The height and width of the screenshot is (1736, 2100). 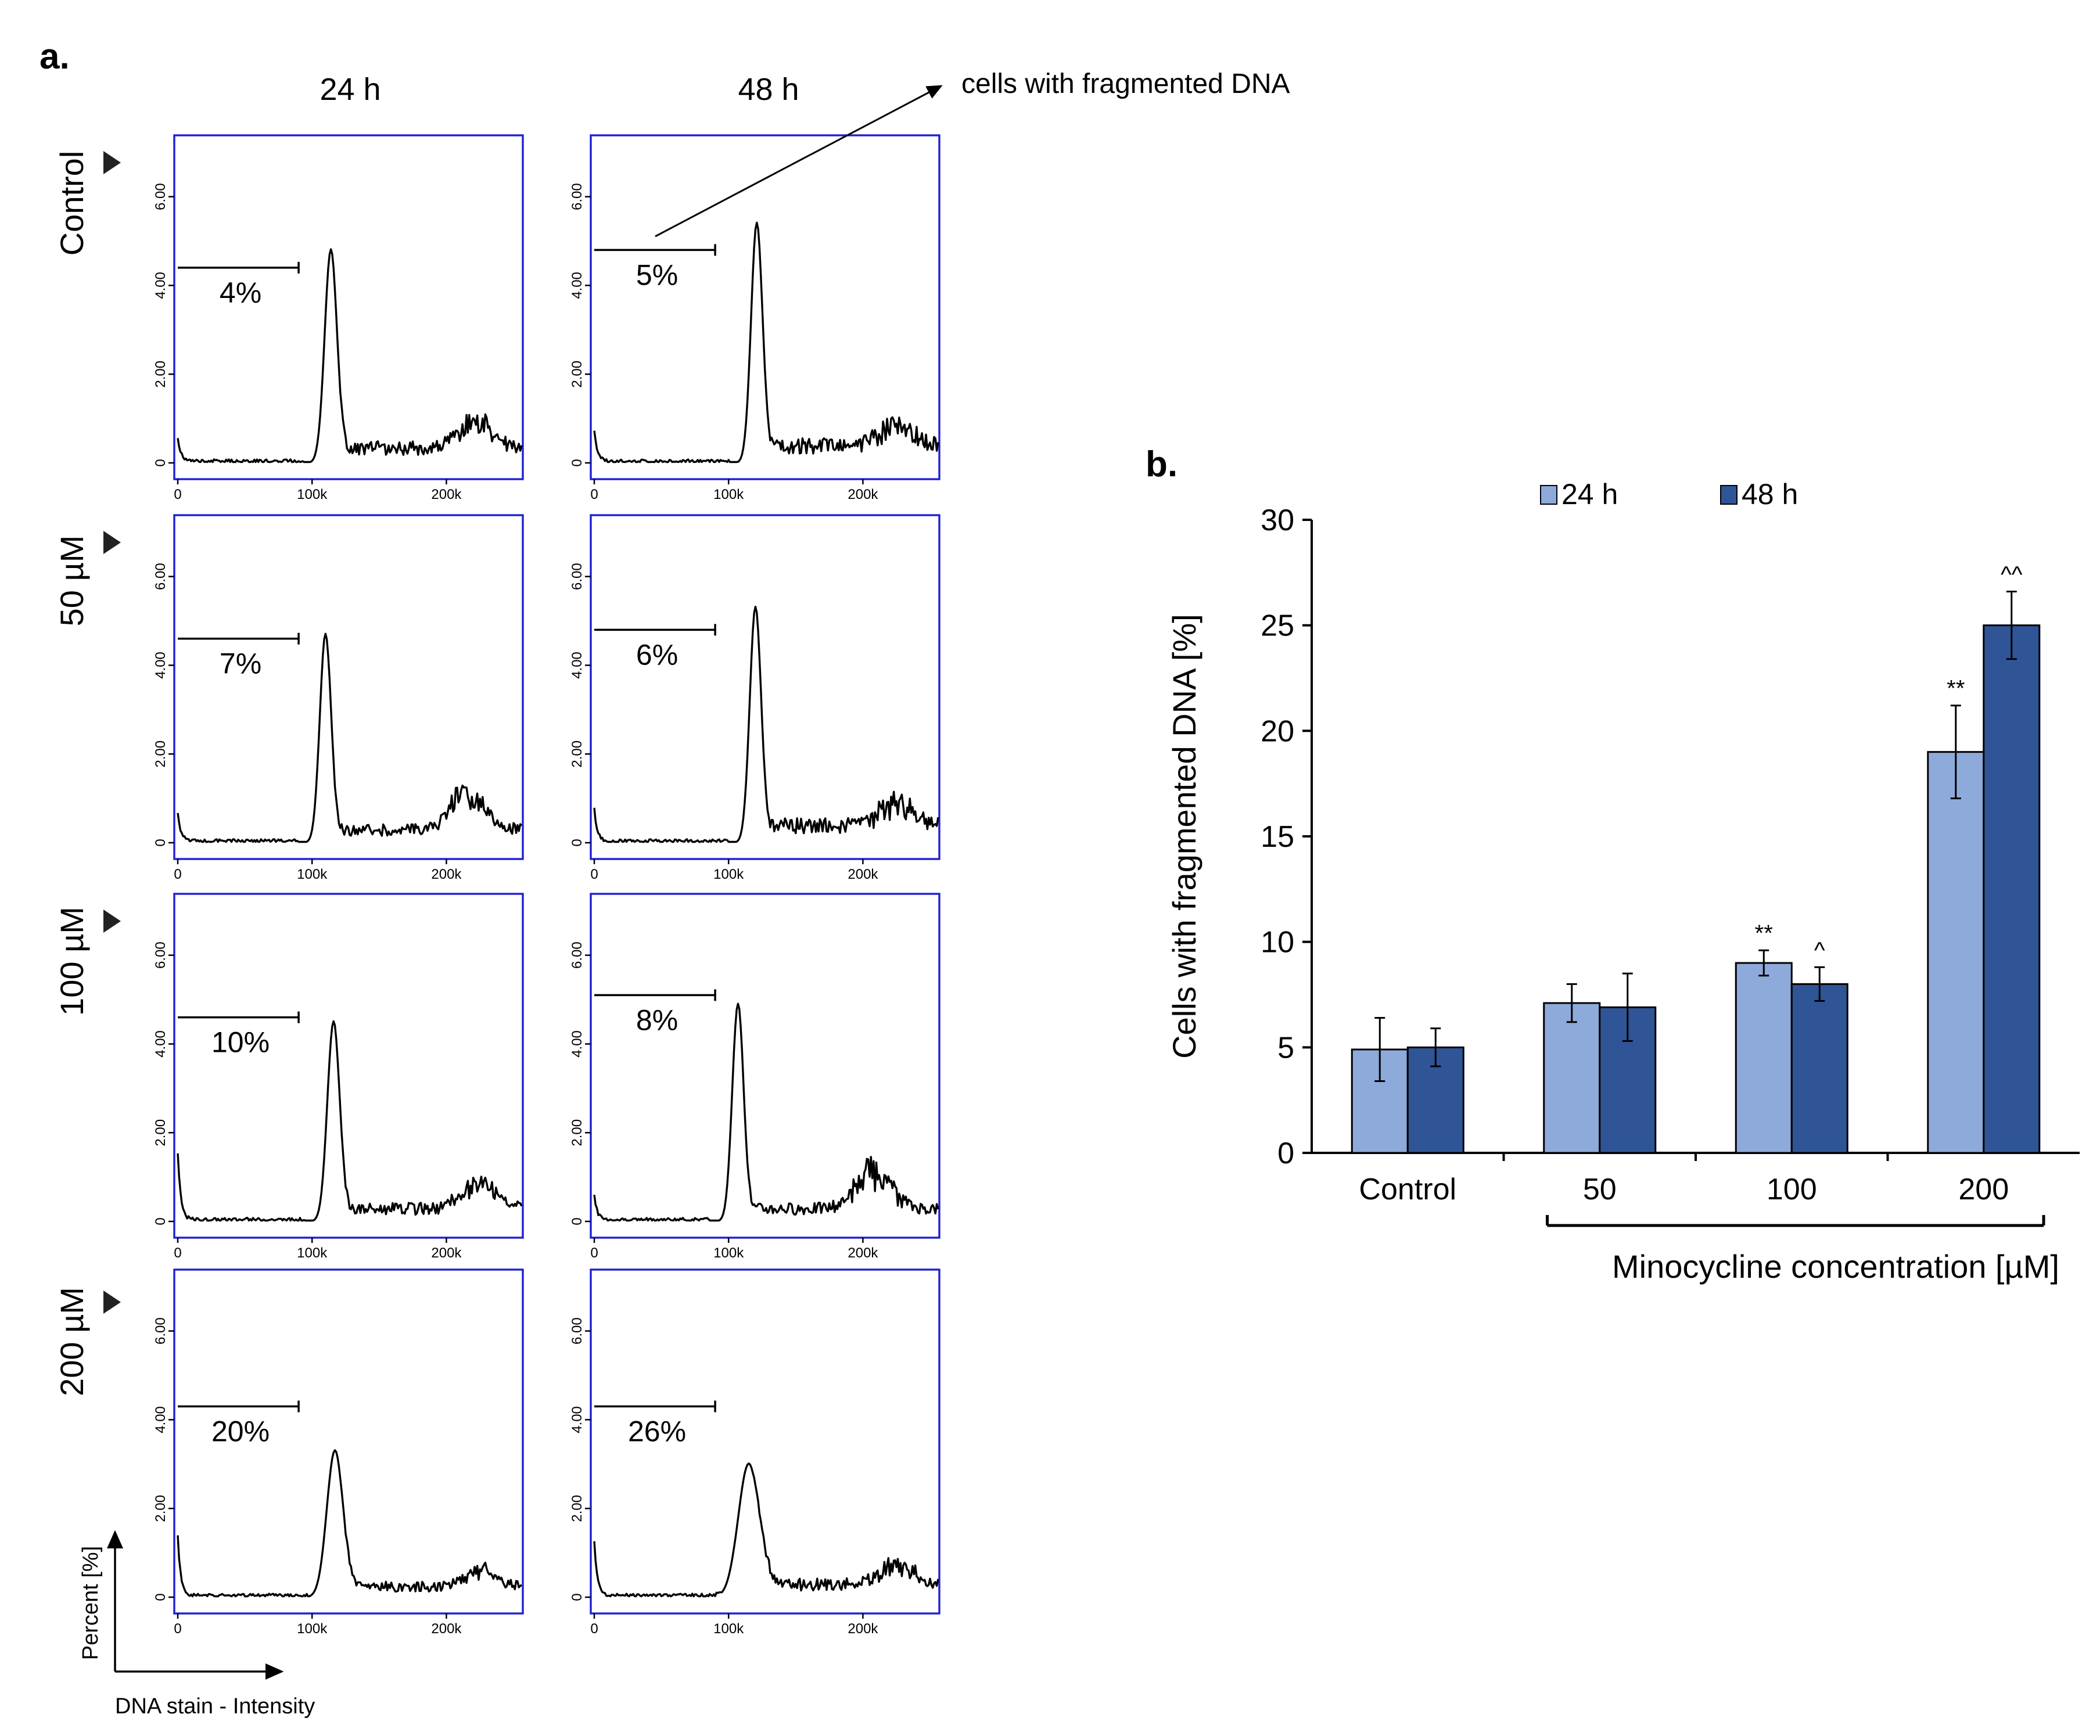 I want to click on significance-mark: **, so click(x=1956, y=689).